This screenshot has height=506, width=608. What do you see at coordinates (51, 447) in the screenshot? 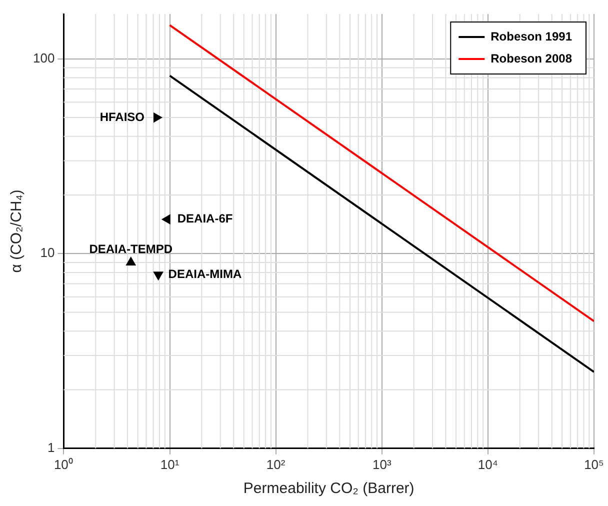
I see `y-tick-label: 1` at bounding box center [51, 447].